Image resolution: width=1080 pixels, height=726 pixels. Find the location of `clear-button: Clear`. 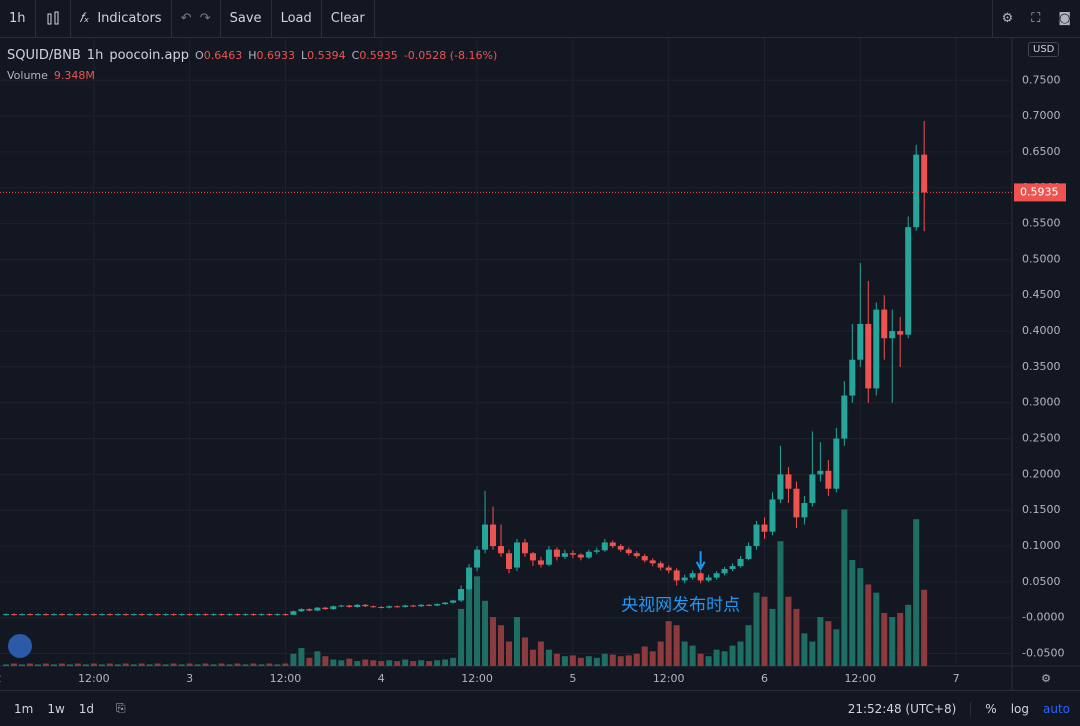

clear-button: Clear is located at coordinates (348, 19).